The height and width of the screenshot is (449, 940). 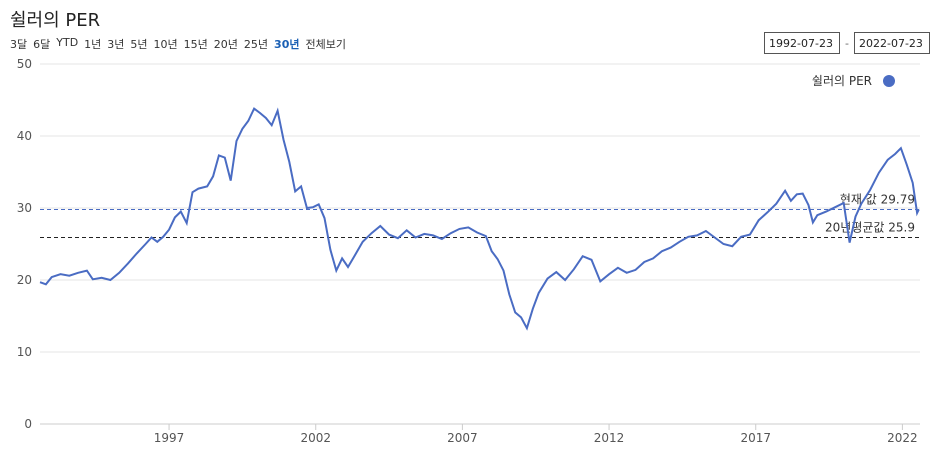 What do you see at coordinates (287, 44) in the screenshot?
I see `range-button: 30년` at bounding box center [287, 44].